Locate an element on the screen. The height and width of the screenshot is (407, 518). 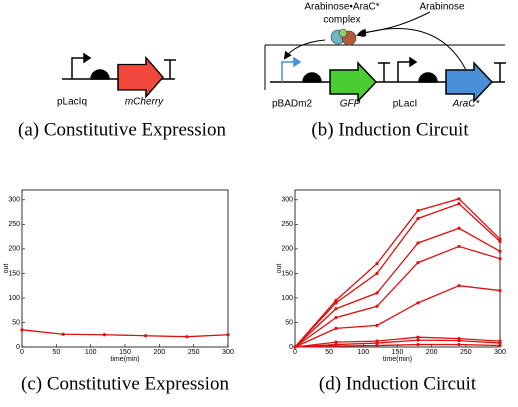
gene-label: mCherry is located at coordinates (144, 102).